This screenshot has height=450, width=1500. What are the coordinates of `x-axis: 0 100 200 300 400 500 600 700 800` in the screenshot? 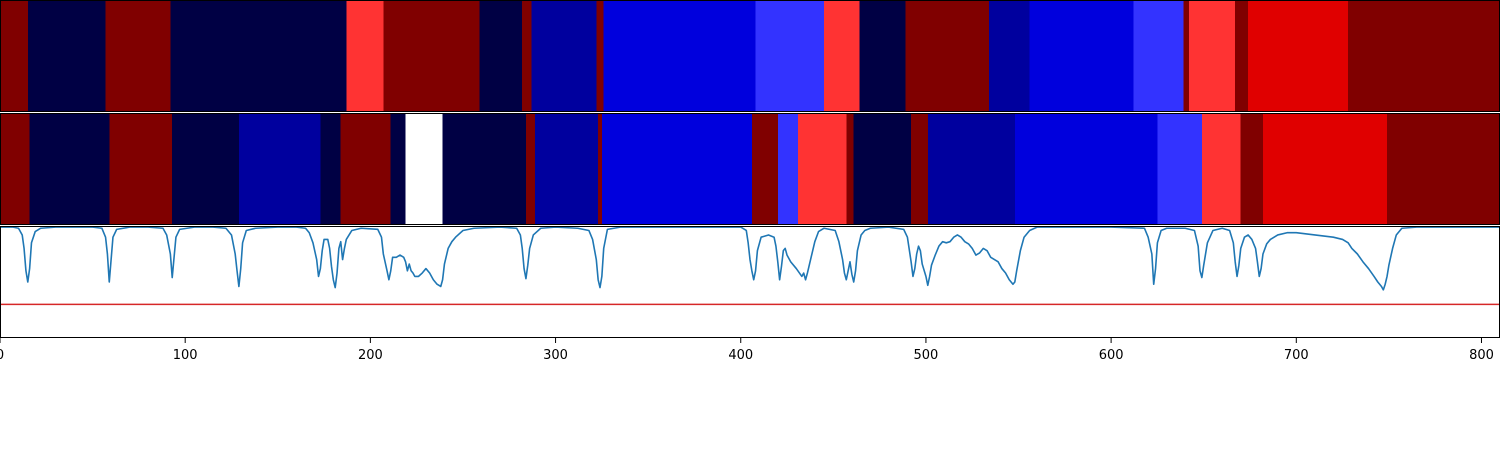 It's located at (747, 350).